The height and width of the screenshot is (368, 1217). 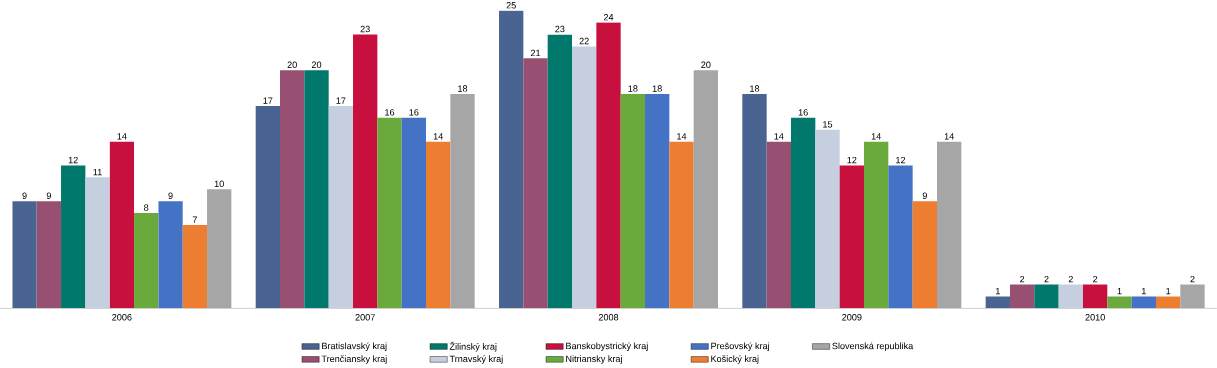 What do you see at coordinates (740, 347) in the screenshot?
I see `legend-label: Prešovský kraj` at bounding box center [740, 347].